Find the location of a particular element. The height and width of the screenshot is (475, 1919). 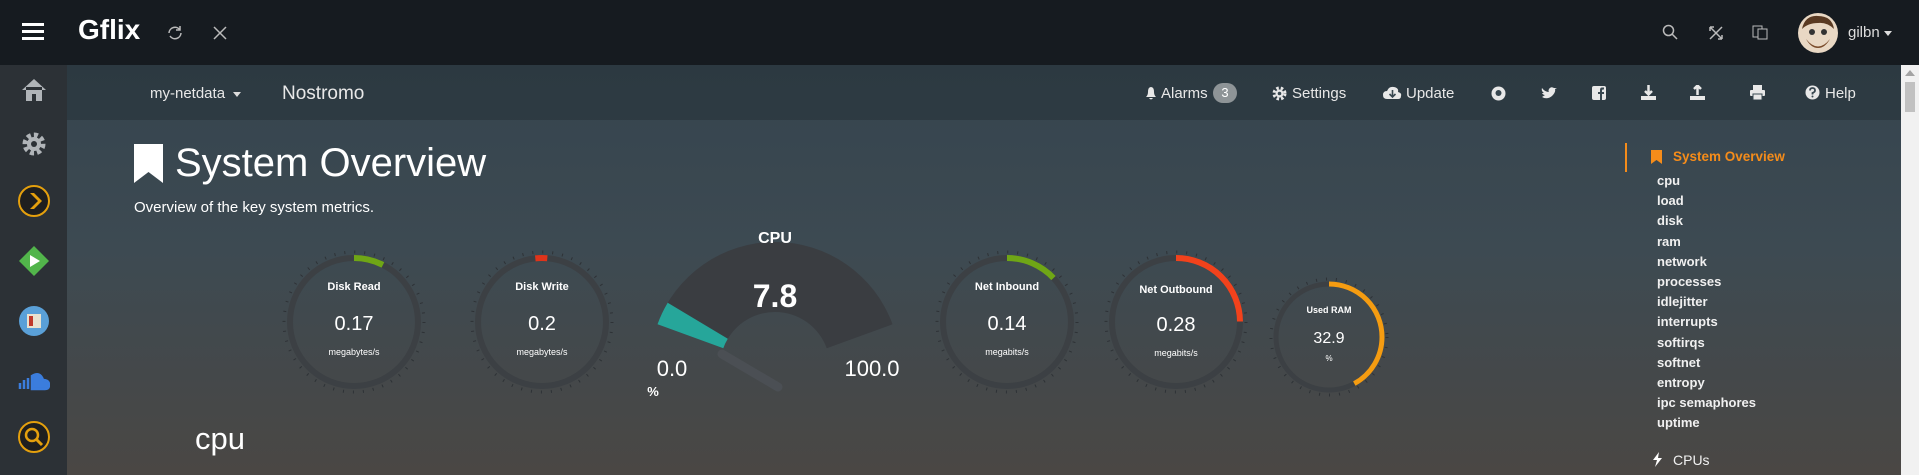

gauge-disk-read is located at coordinates (354, 322).